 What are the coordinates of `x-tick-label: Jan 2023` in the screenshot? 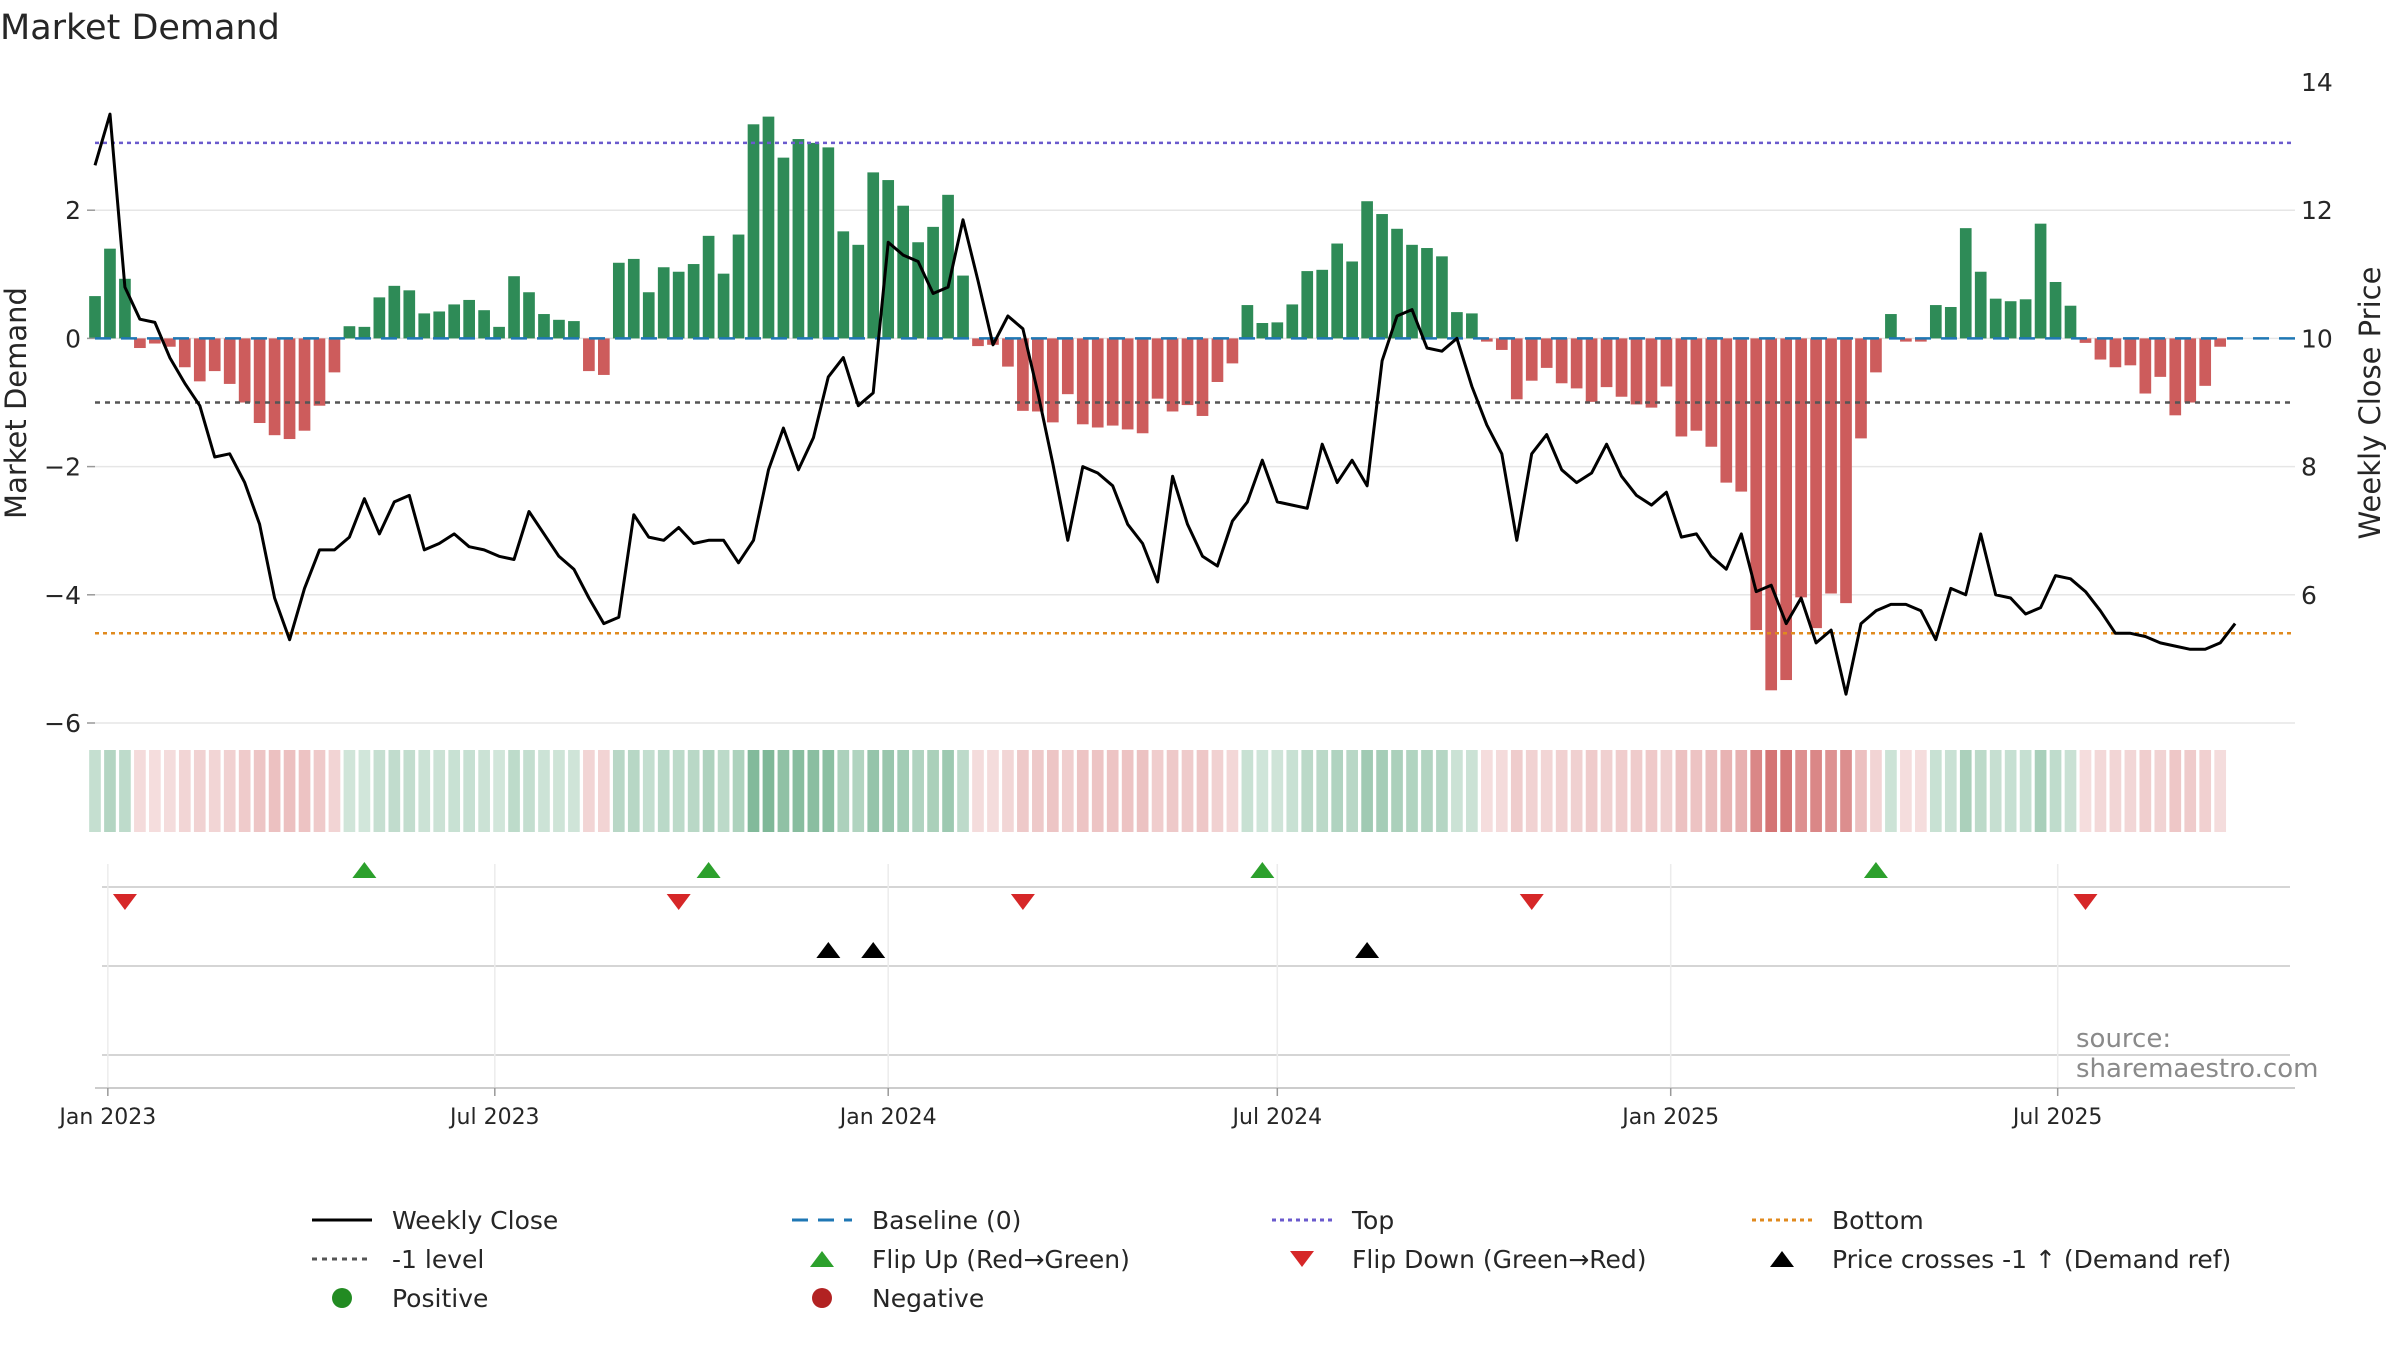 It's located at (106, 1117).